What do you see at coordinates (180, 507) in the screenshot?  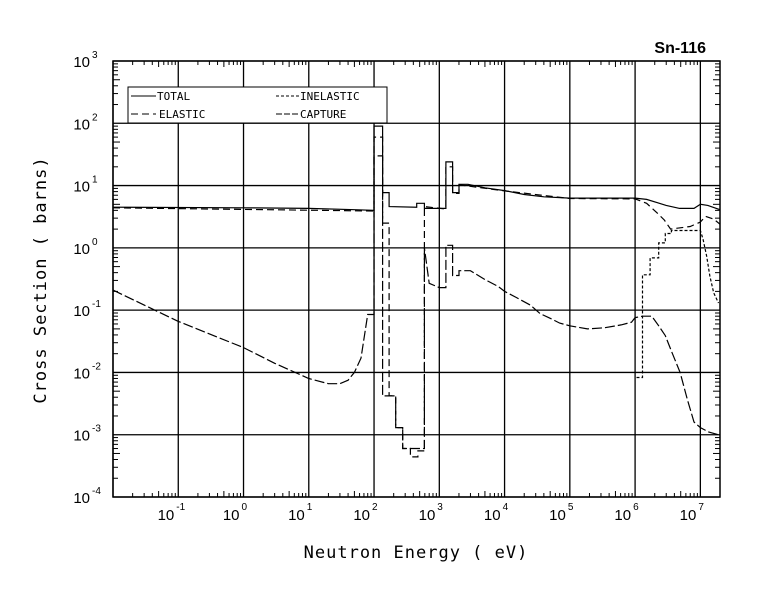 I see `x-tick-label-exponent: -1` at bounding box center [180, 507].